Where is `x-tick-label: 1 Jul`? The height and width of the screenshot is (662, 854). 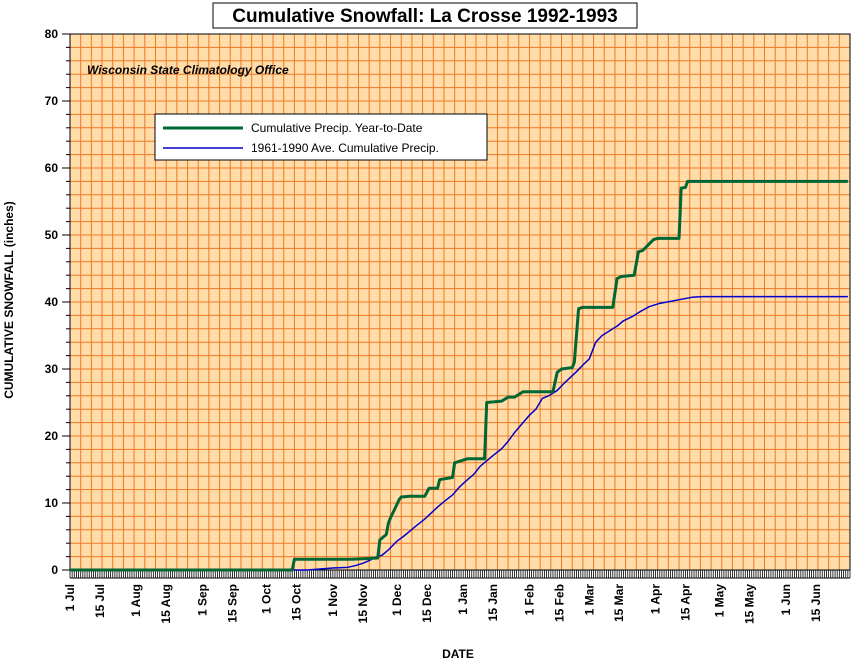 x-tick-label: 1 Jul is located at coordinates (70, 597).